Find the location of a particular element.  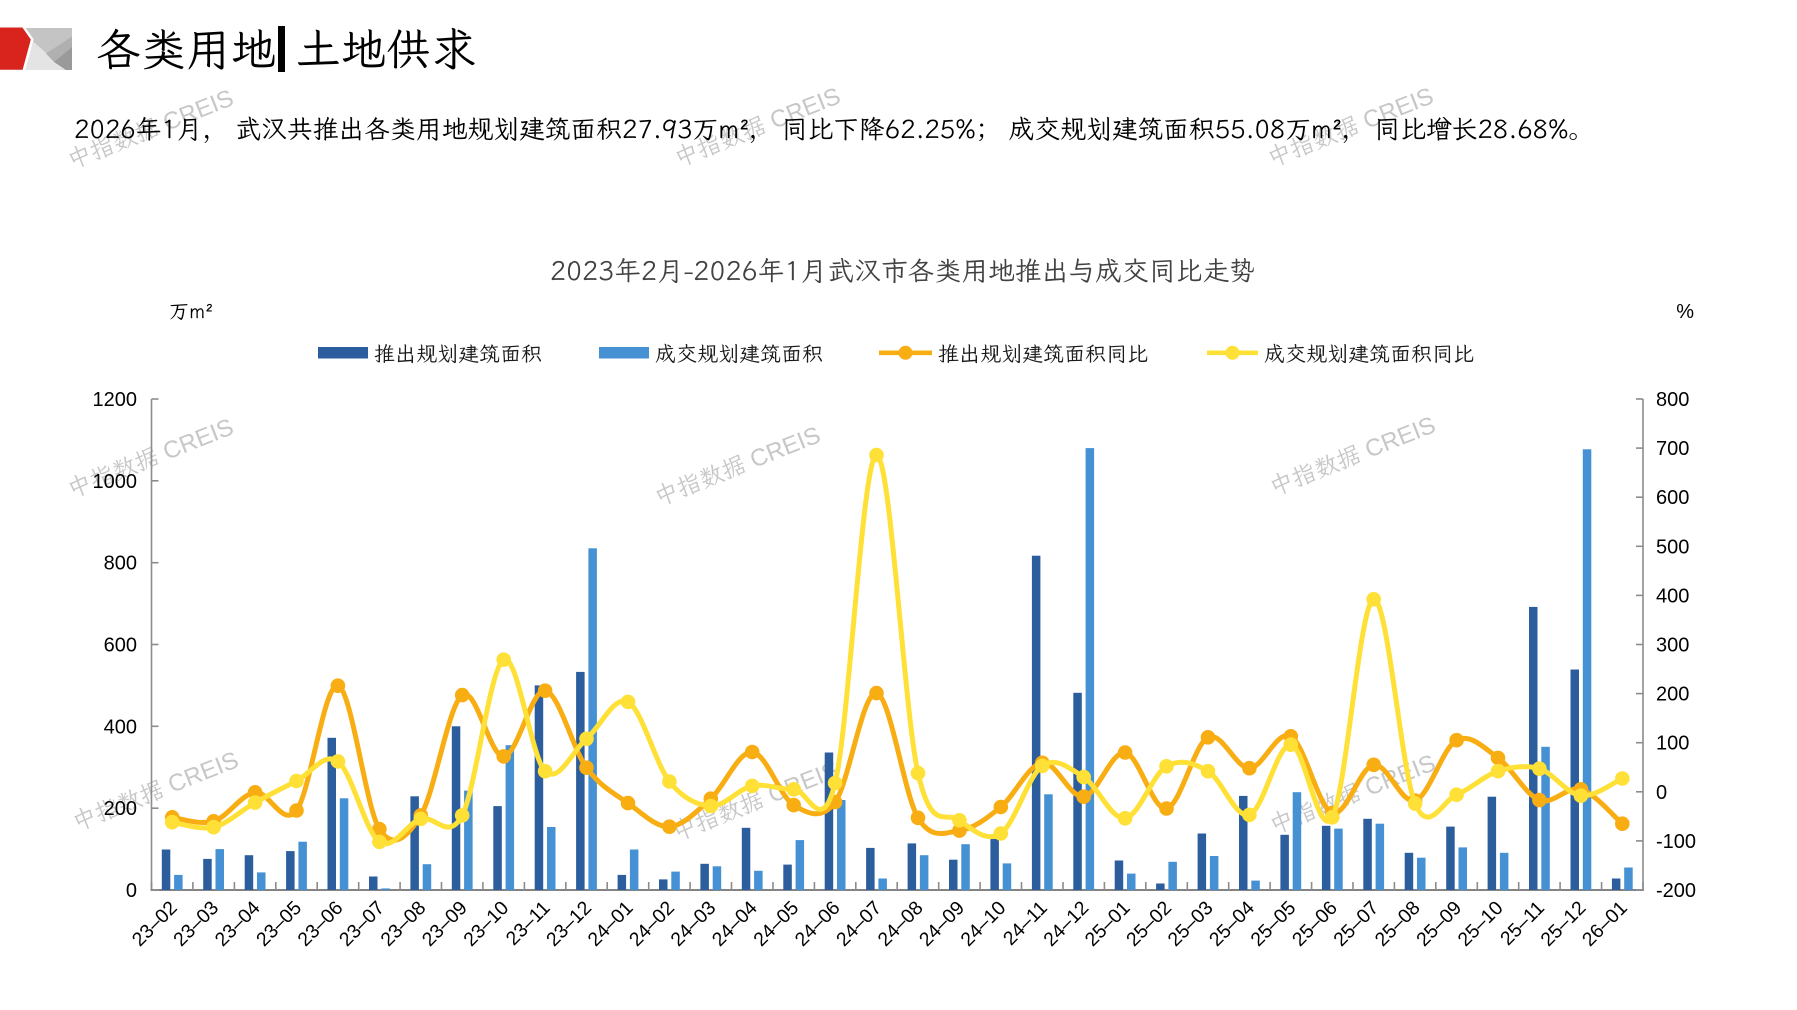

svg-text: 26–01 is located at coordinates (1605, 924).